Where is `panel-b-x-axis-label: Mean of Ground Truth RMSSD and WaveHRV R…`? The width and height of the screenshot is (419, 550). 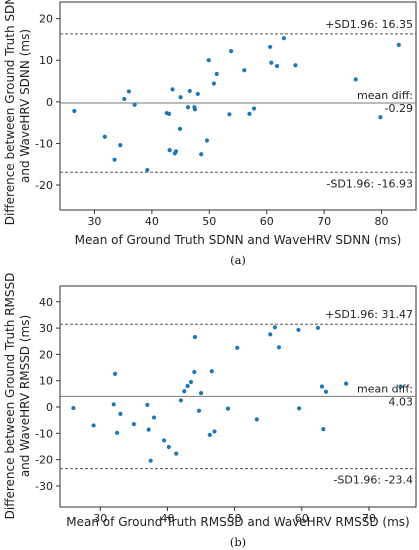 panel-b-x-axis-label: Mean of Ground Truth RMSSD and WaveHRV R… is located at coordinates (237, 522).